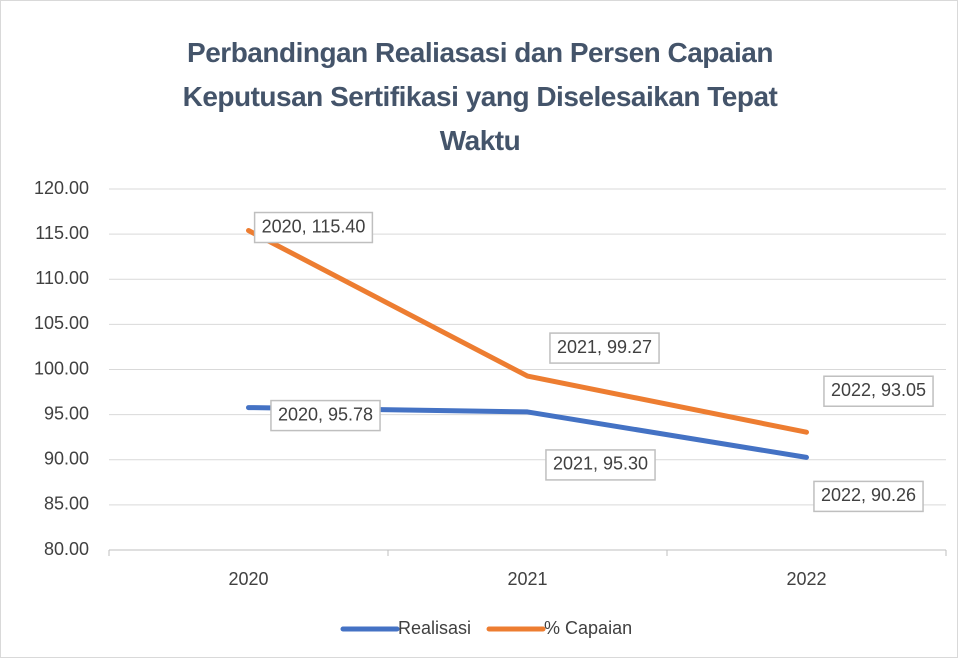 This screenshot has height=658, width=958. What do you see at coordinates (62, 278) in the screenshot?
I see `y-tick-label: 110.00` at bounding box center [62, 278].